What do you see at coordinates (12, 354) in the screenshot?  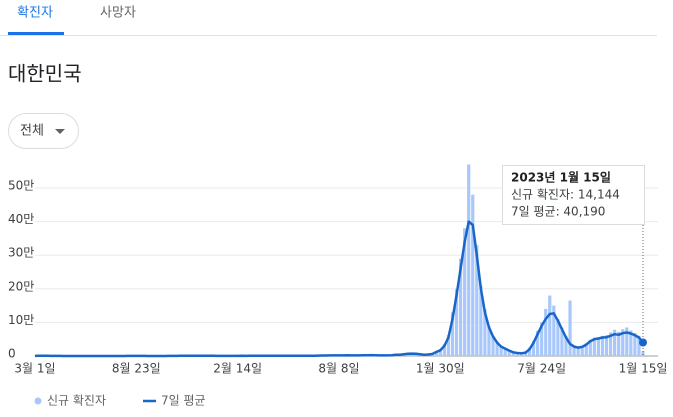 I see `y-tick-label: 0` at bounding box center [12, 354].